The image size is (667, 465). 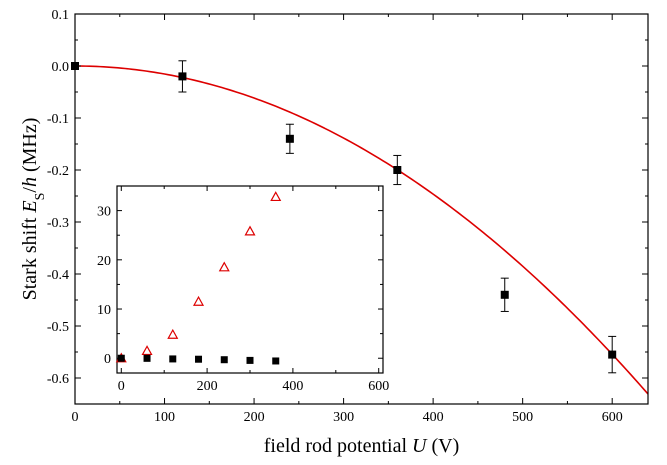 What do you see at coordinates (58, 171) in the screenshot?
I see `y-tick-label: -0.2` at bounding box center [58, 171].